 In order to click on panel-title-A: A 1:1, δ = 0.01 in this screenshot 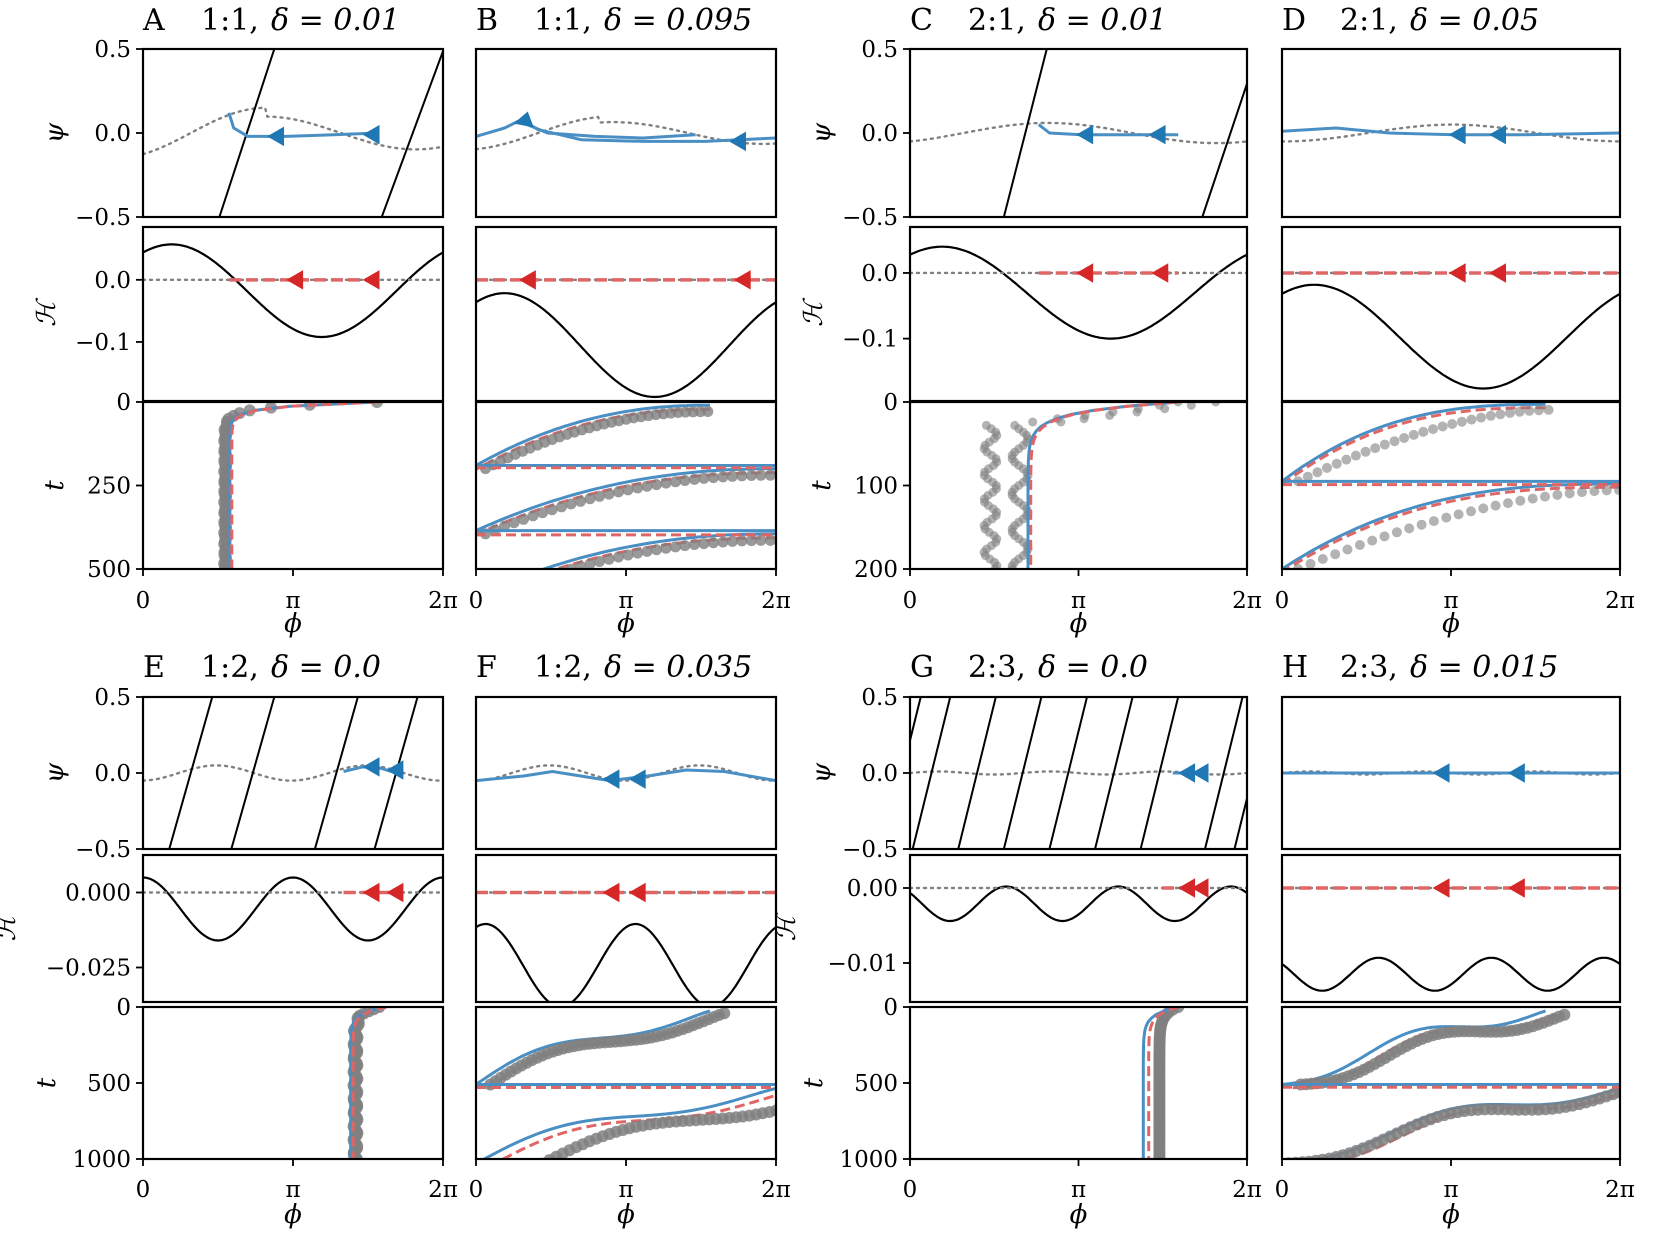, I will do `click(271, 20)`.